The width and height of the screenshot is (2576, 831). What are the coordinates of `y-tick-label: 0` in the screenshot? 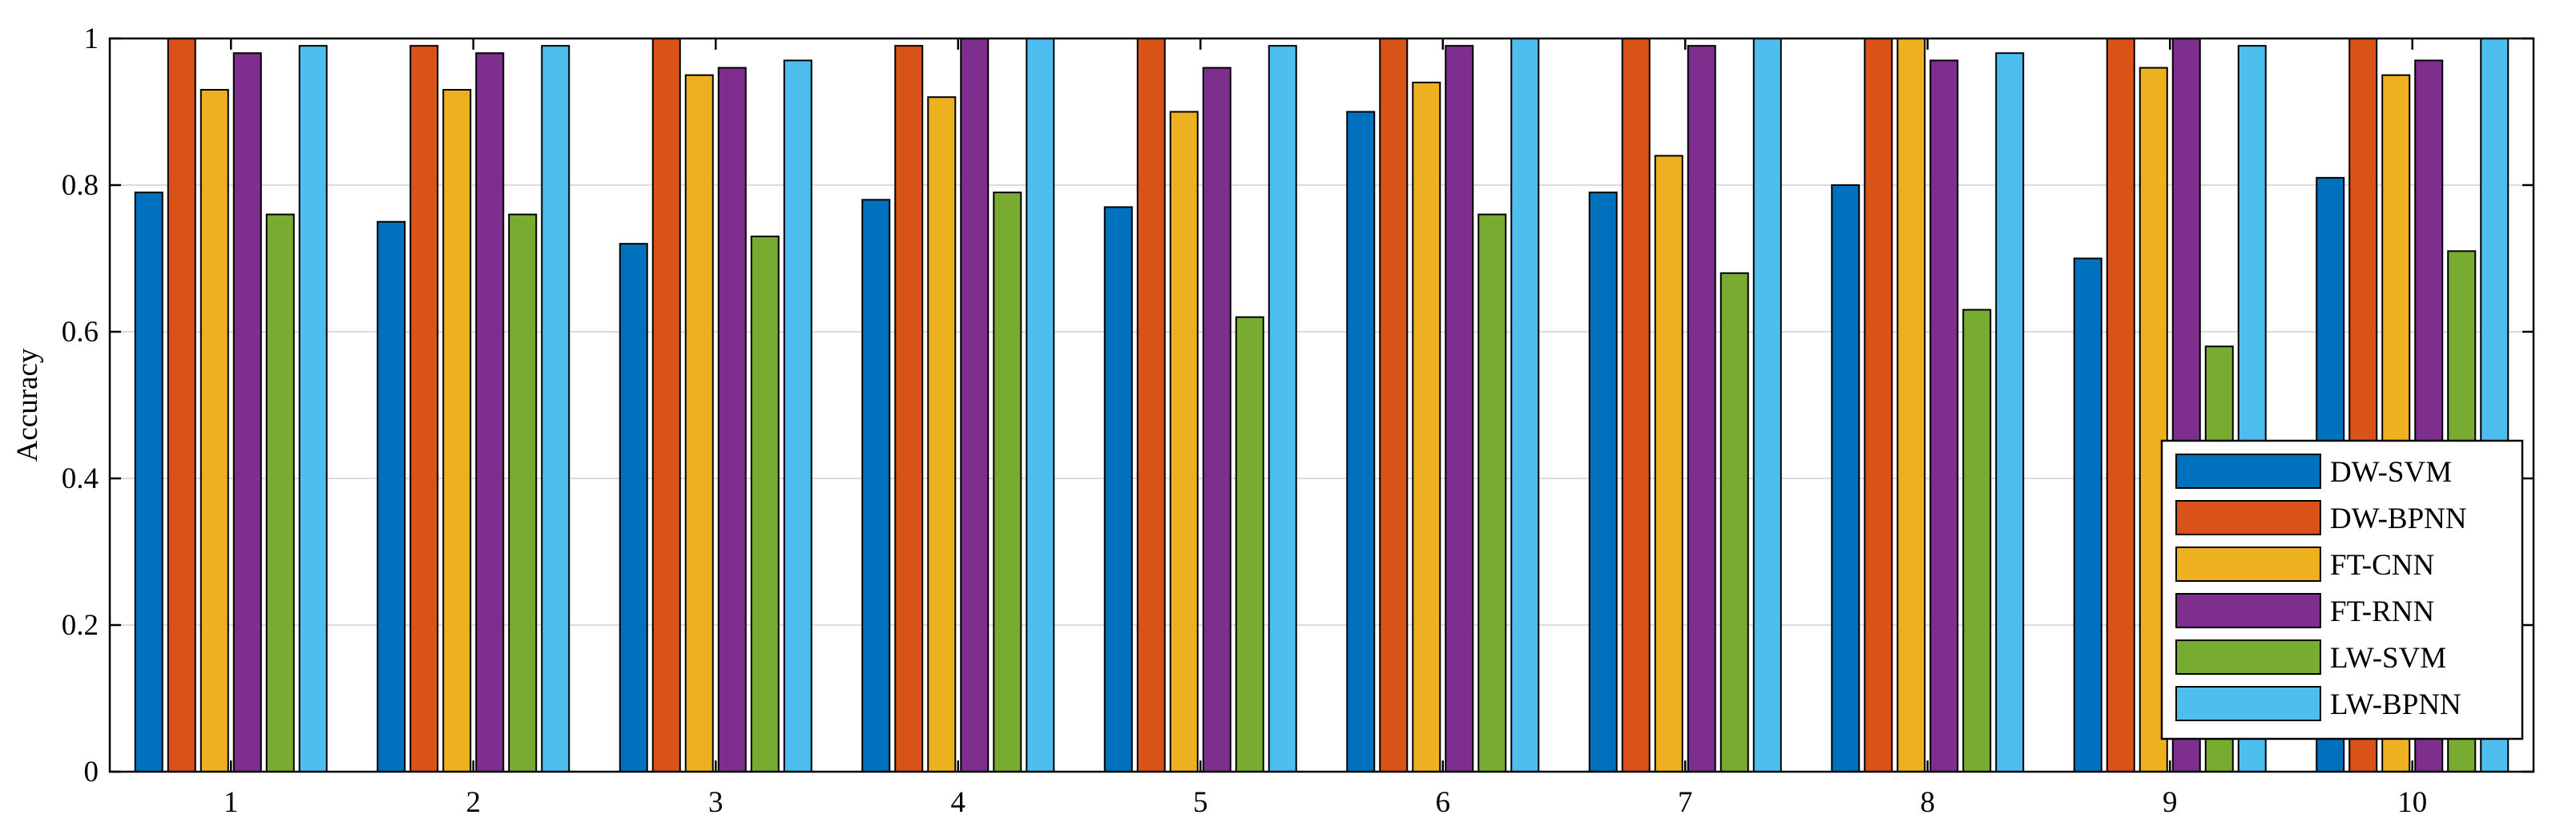 It's located at (91, 772).